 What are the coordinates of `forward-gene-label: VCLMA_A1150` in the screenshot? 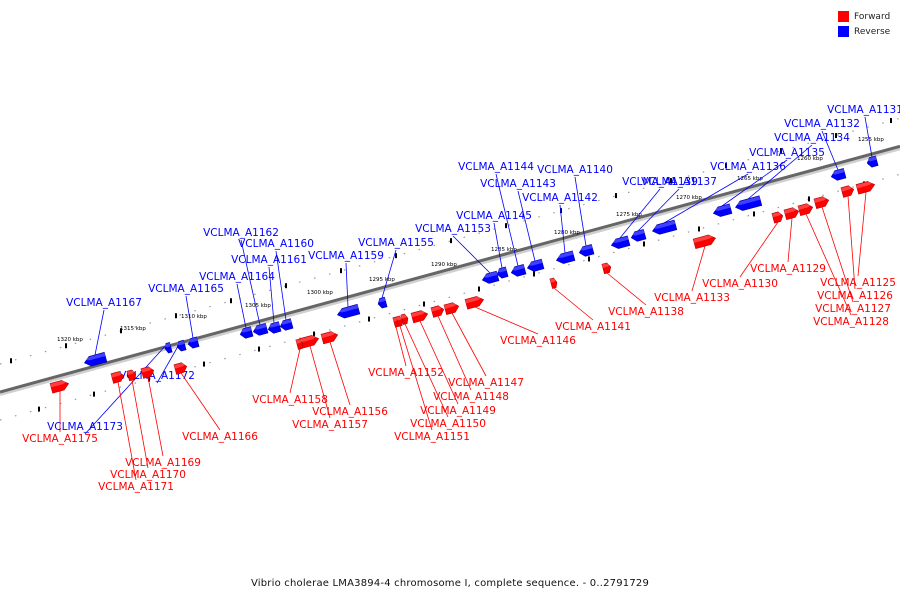 It's located at (448, 424).